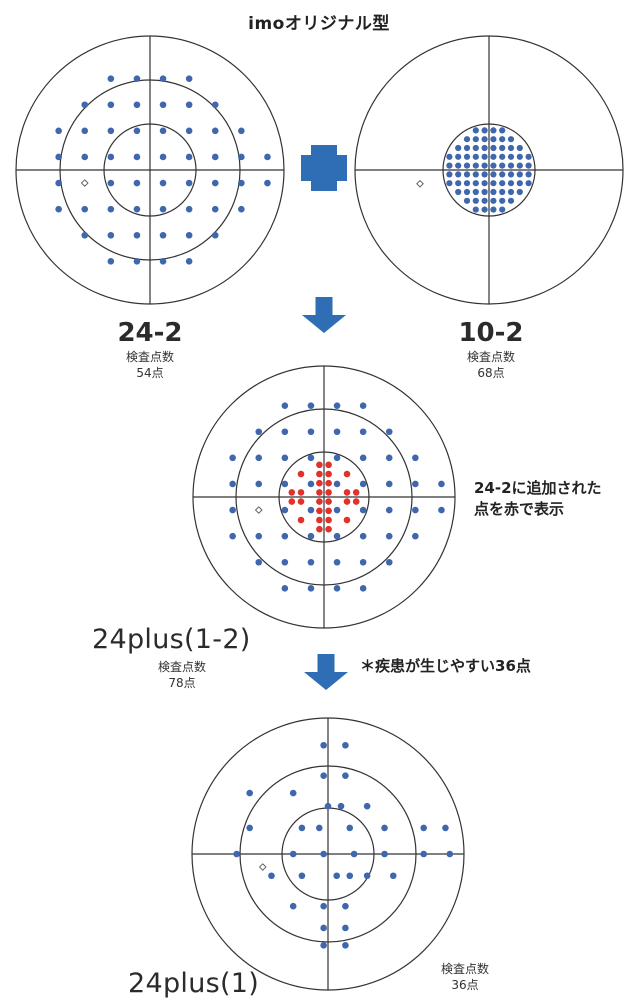 The width and height of the screenshot is (638, 1004). What do you see at coordinates (490, 357) in the screenshot?
I see `panel-102-count-label: 検査点数` at bounding box center [490, 357].